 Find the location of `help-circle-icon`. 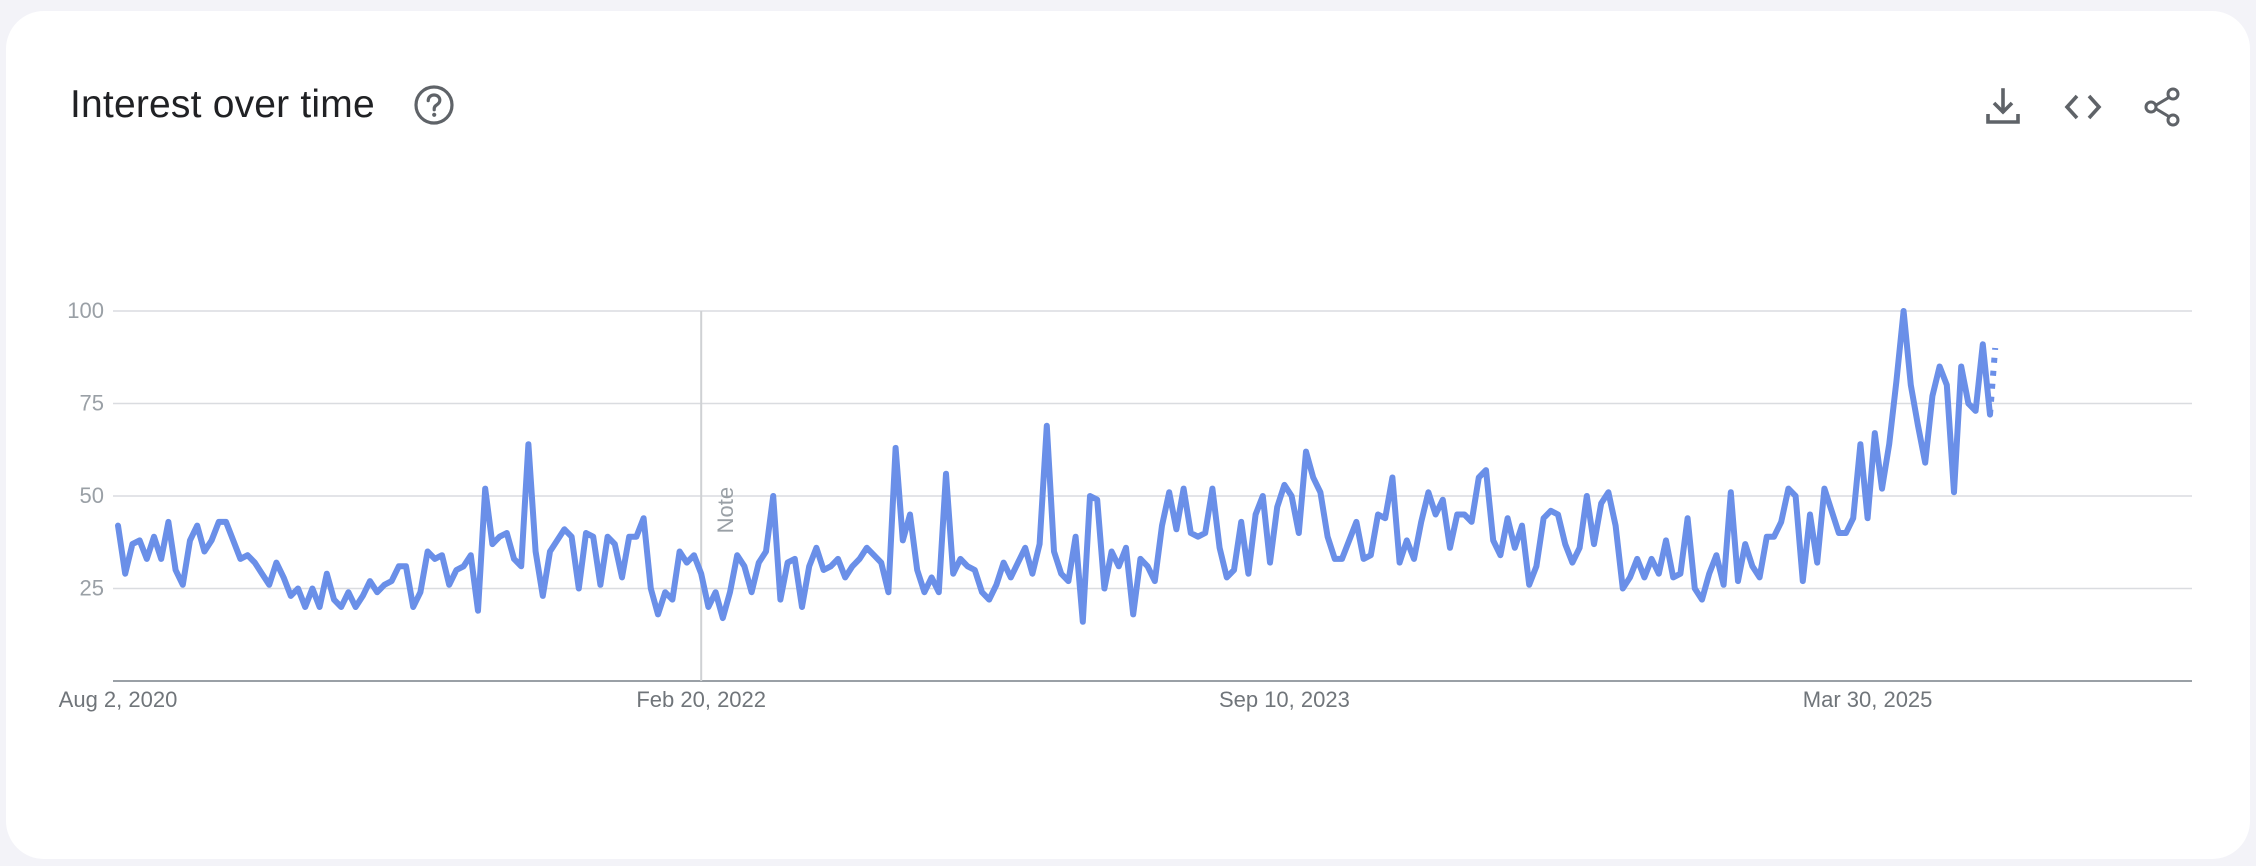

help-circle-icon is located at coordinates (434, 105).